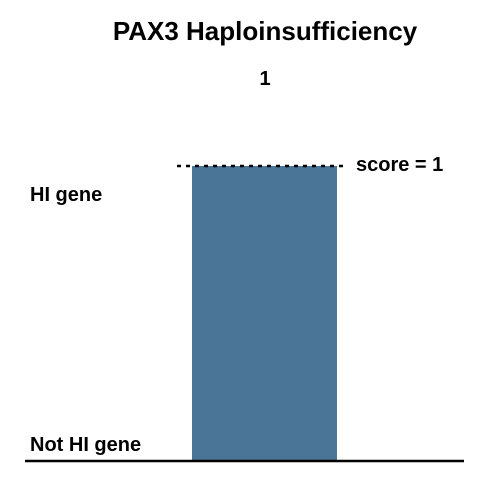 The height and width of the screenshot is (485, 480). I want to click on y-tick-label-not-hi-gene: Not HI gene, so click(85, 445).